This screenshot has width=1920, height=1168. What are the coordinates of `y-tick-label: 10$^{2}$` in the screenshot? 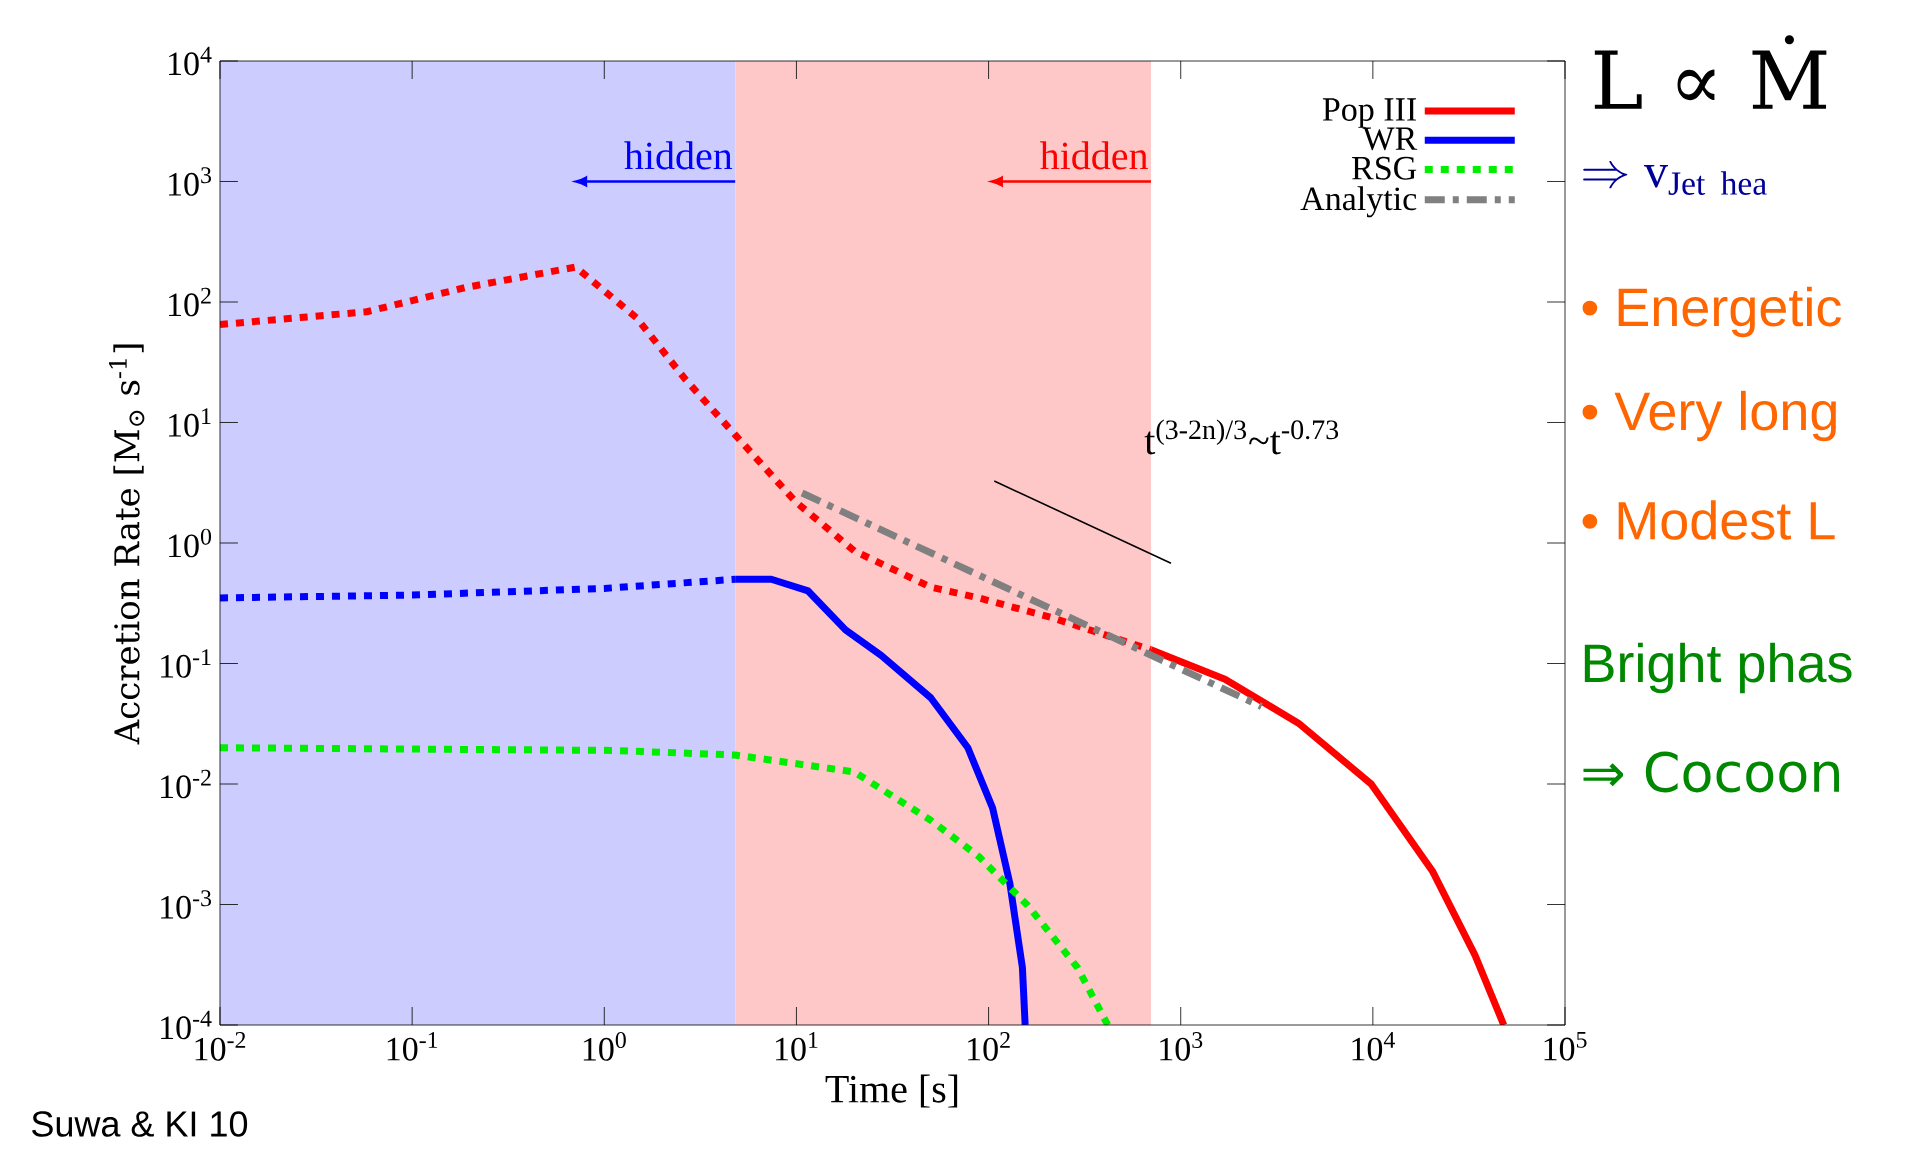 It's located at (190, 302).